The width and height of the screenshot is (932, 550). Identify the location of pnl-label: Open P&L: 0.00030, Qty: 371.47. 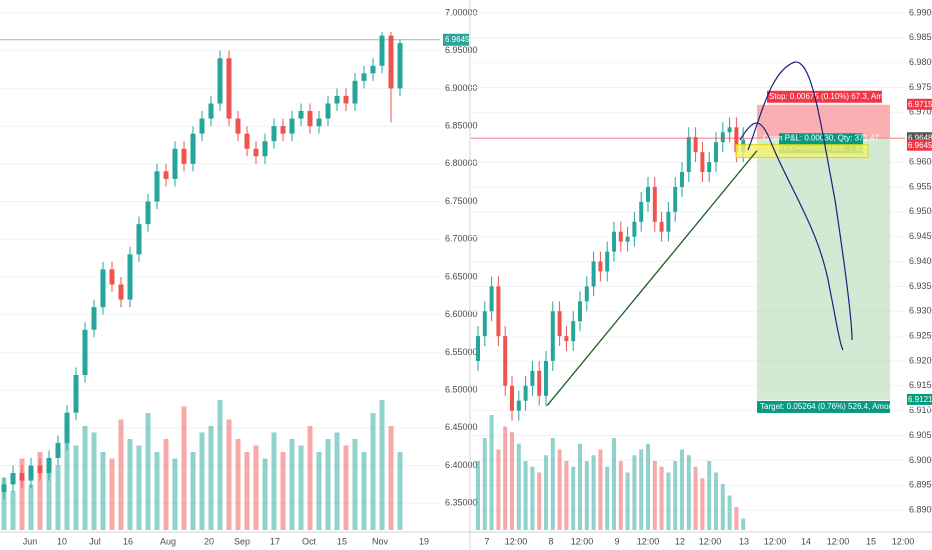
(821, 137).